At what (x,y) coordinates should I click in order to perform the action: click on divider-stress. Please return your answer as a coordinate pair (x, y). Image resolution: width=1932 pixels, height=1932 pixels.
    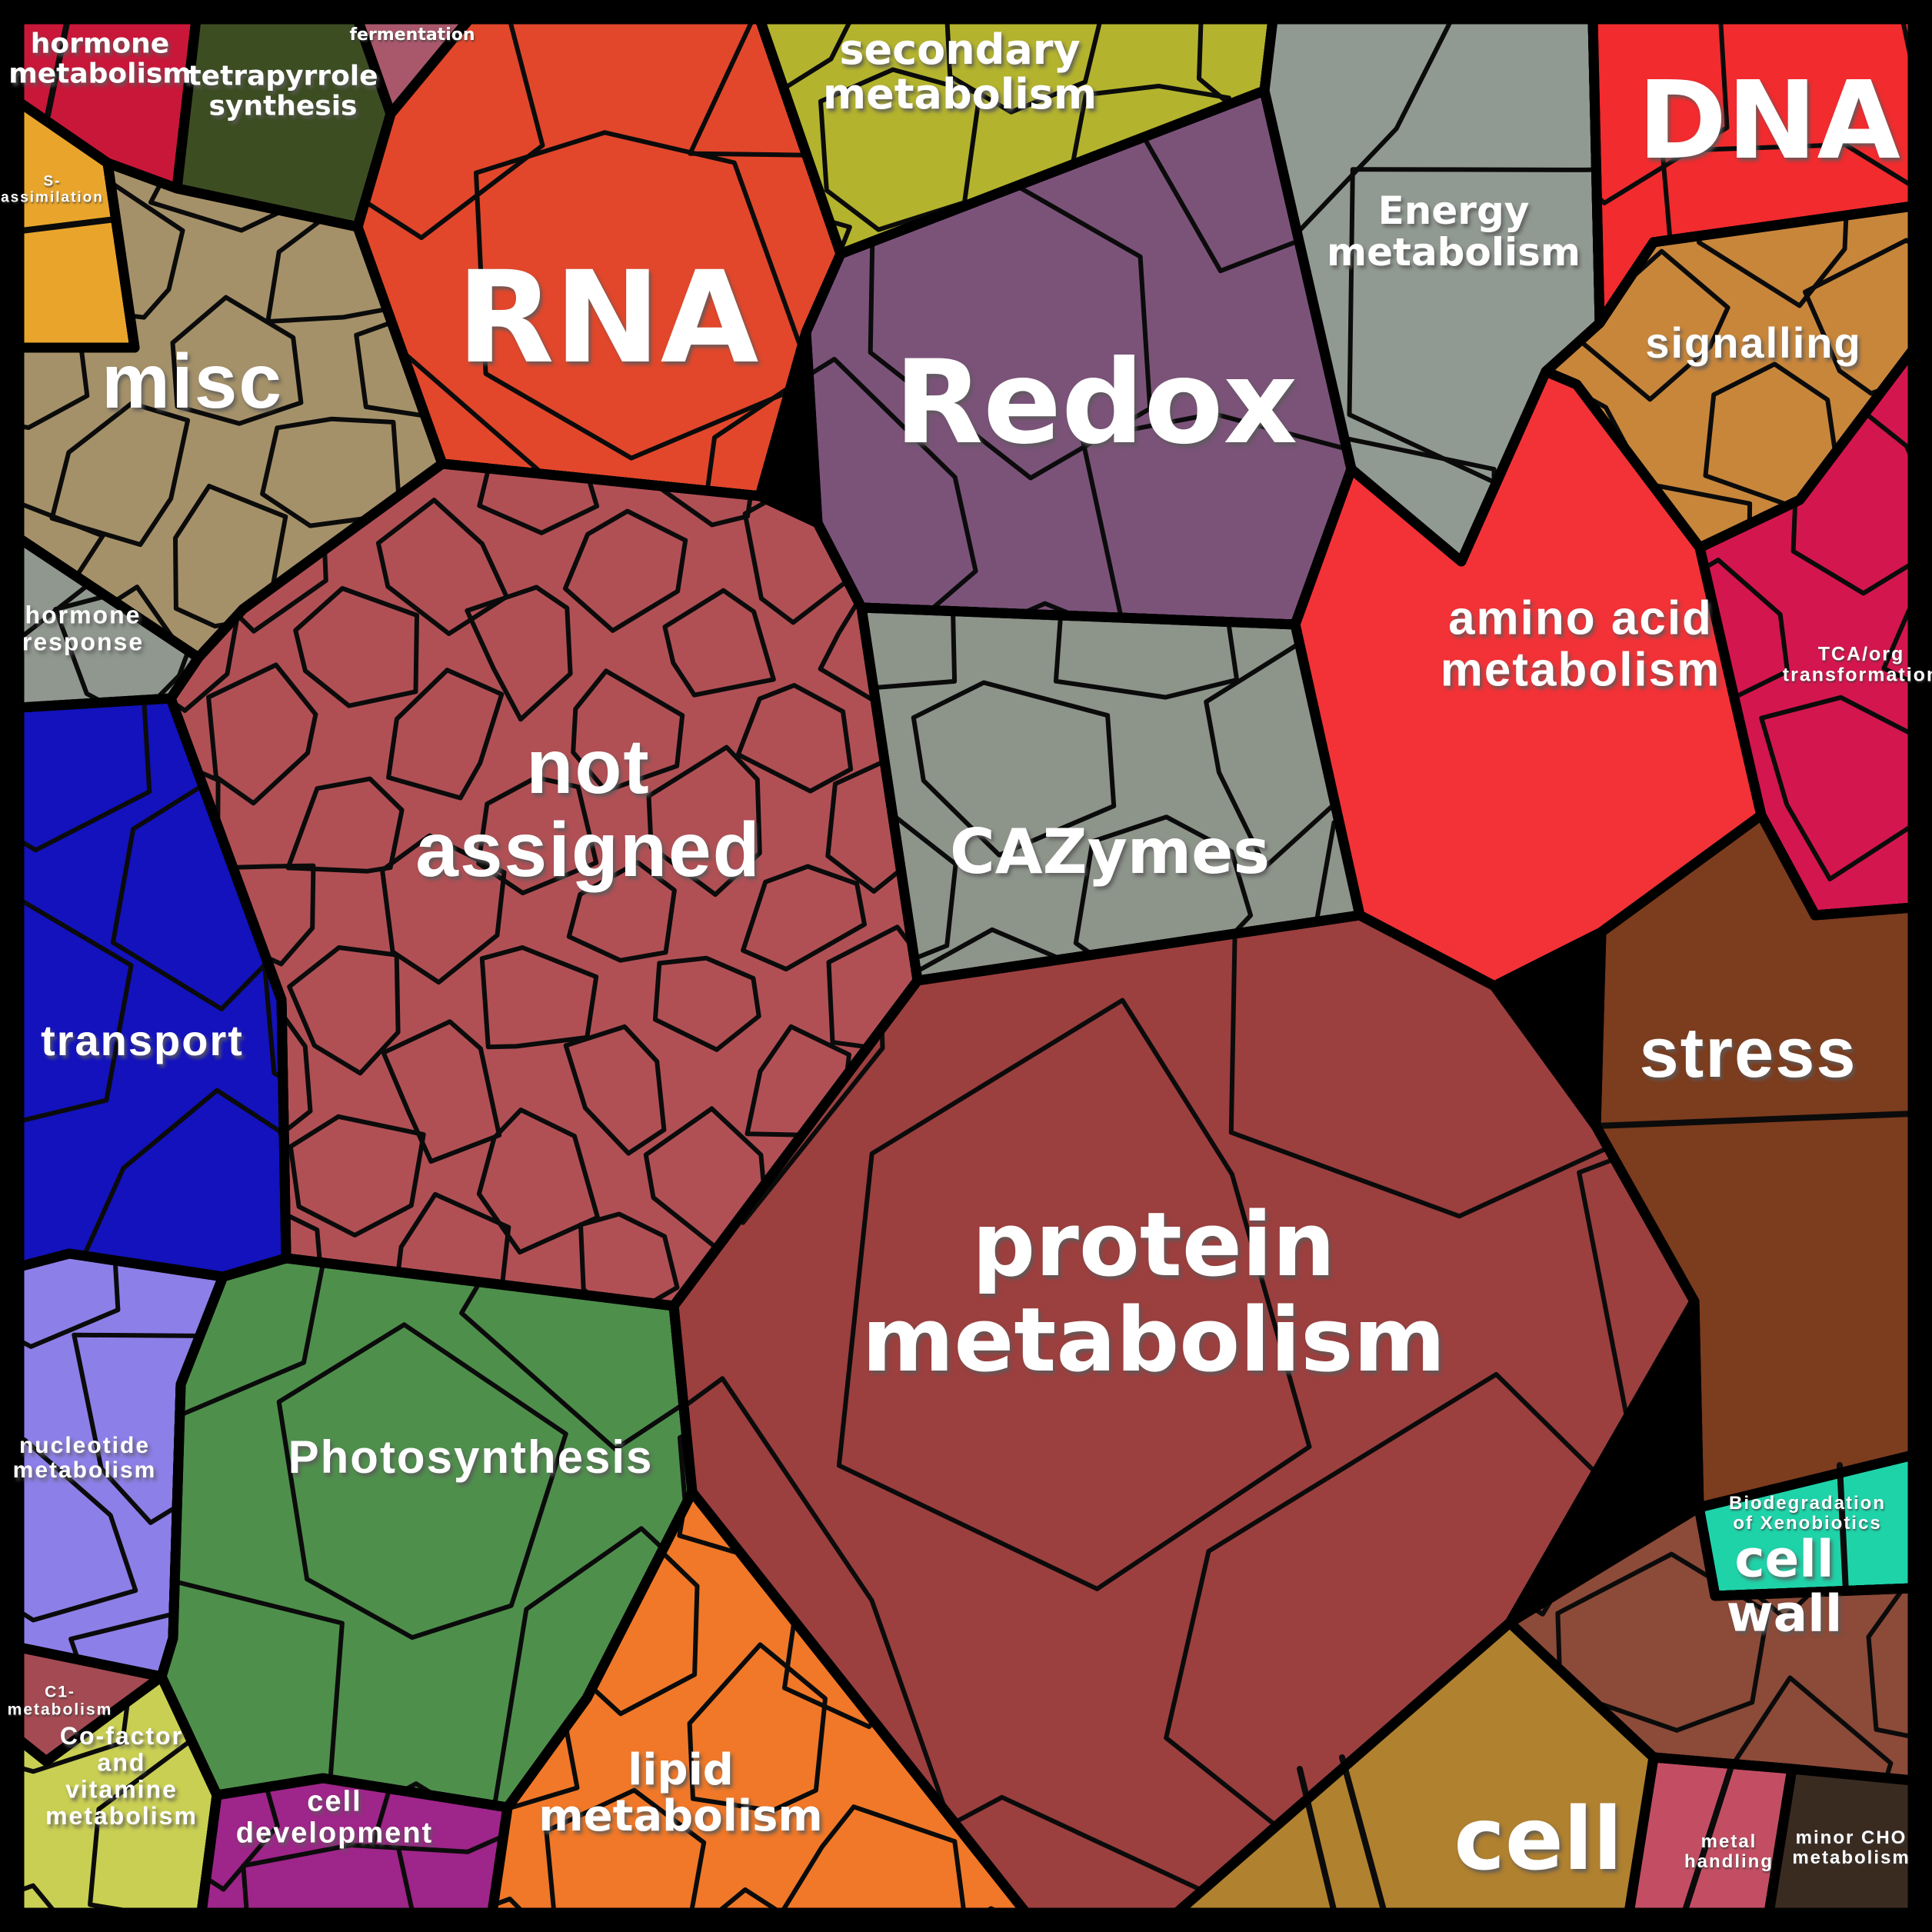
    Looking at the image, I should click on (1754, 1120).